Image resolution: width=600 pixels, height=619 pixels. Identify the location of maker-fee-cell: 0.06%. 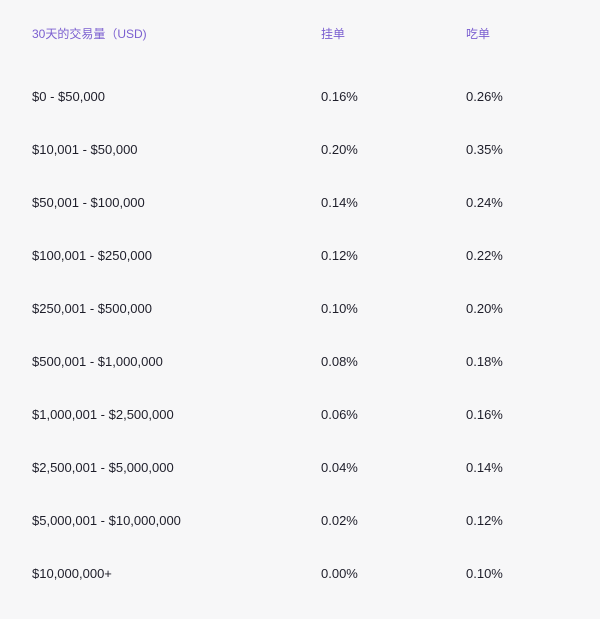
(339, 414).